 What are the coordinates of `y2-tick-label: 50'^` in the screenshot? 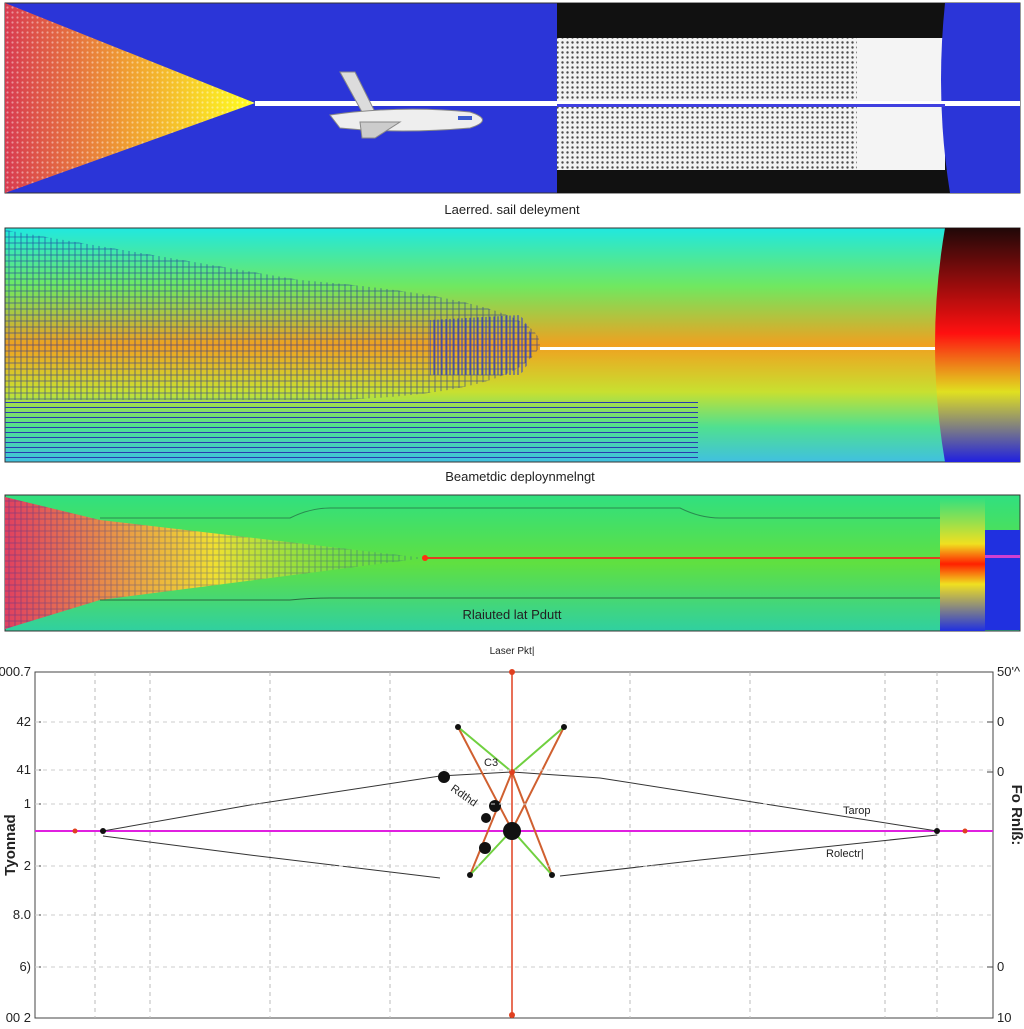 It's located at (1009, 671).